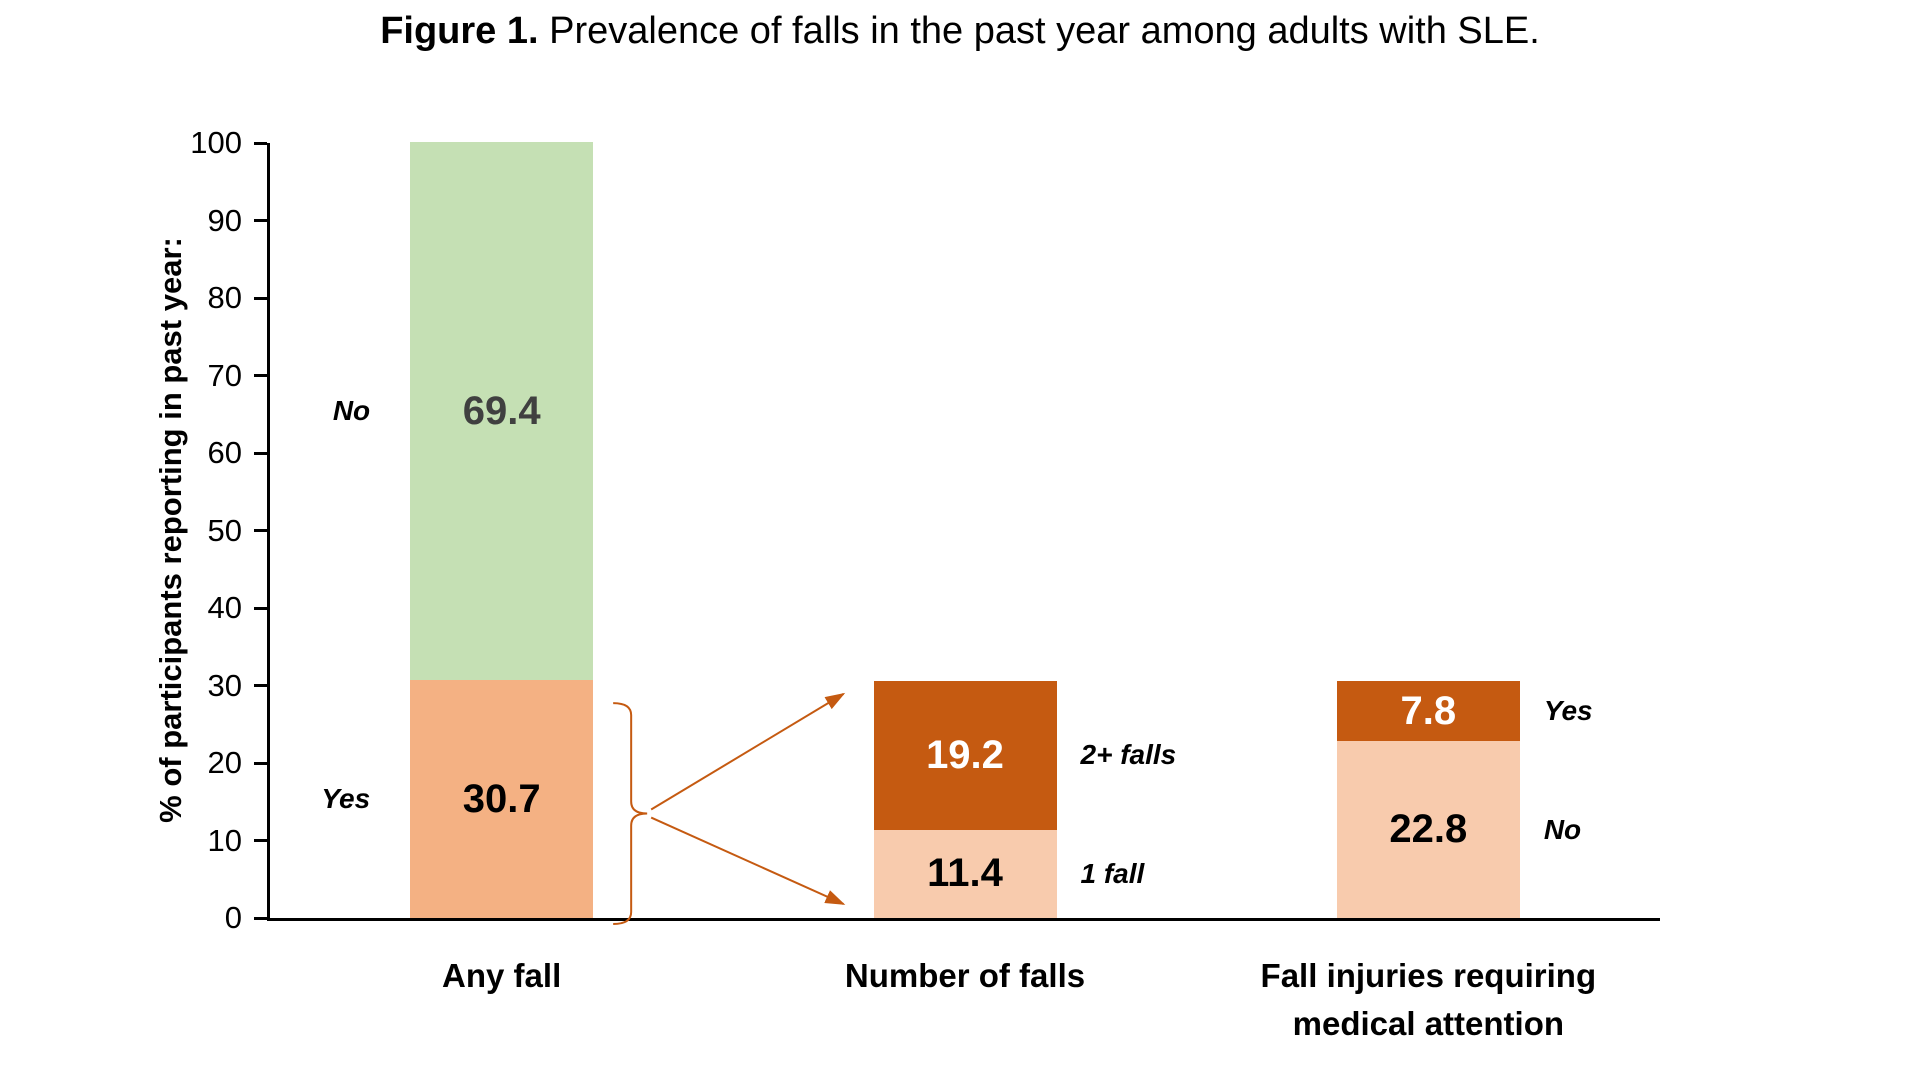  What do you see at coordinates (963, 919) in the screenshot?
I see `x-axis-line` at bounding box center [963, 919].